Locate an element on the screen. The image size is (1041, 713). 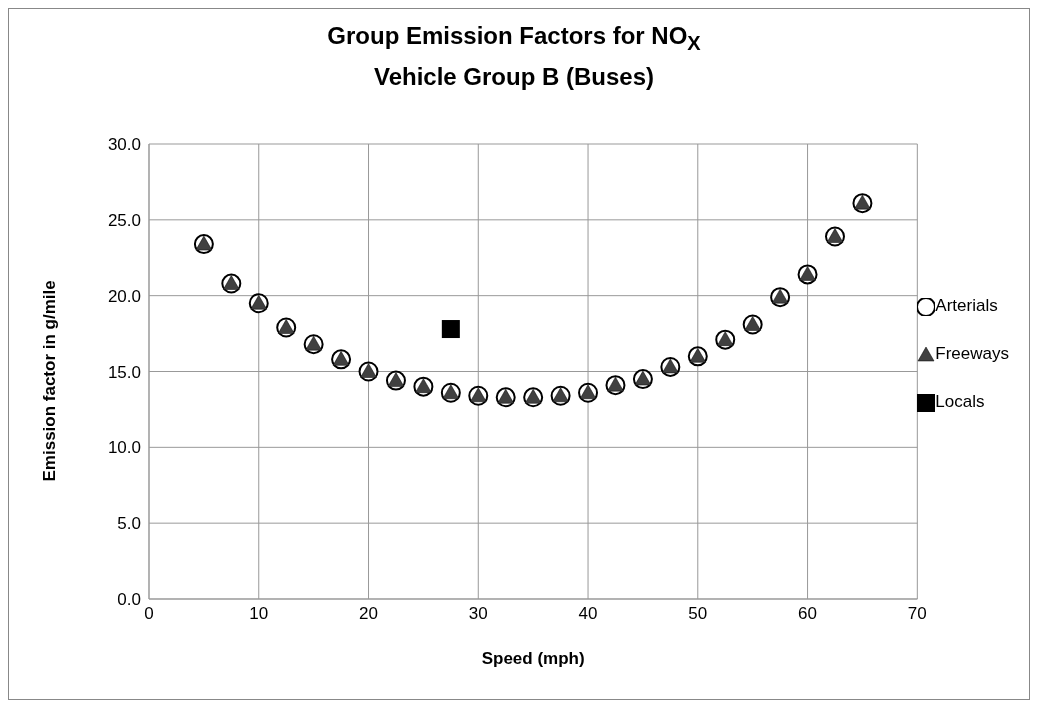
x-tick-label: 10 is located at coordinates (259, 614).